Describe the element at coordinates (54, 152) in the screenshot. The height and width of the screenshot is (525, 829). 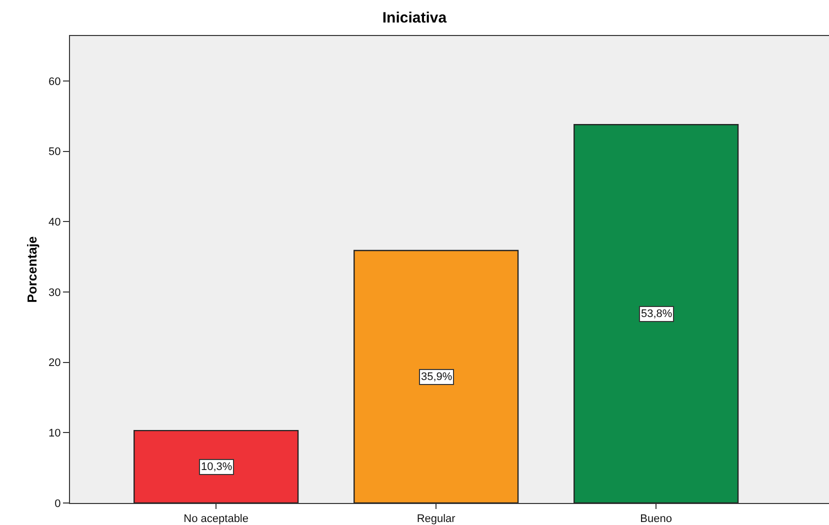
I see `y-tick-label: 50` at that location.